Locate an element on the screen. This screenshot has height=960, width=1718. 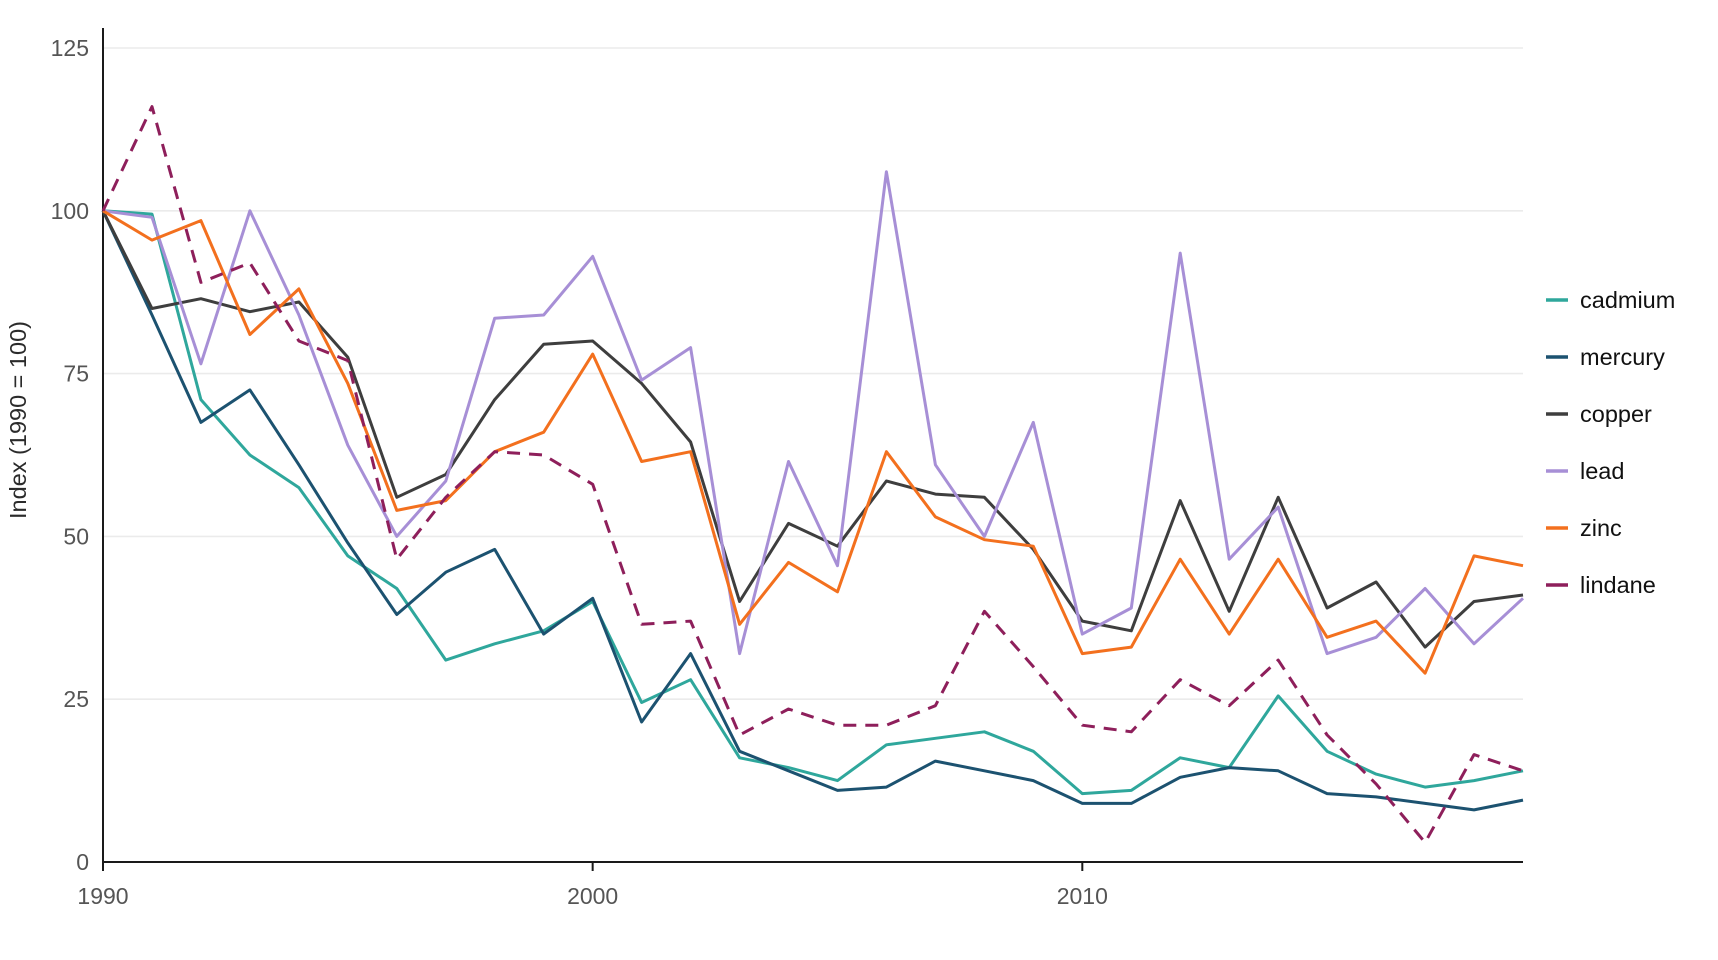
legend-label-mercury: mercury is located at coordinates (1622, 357).